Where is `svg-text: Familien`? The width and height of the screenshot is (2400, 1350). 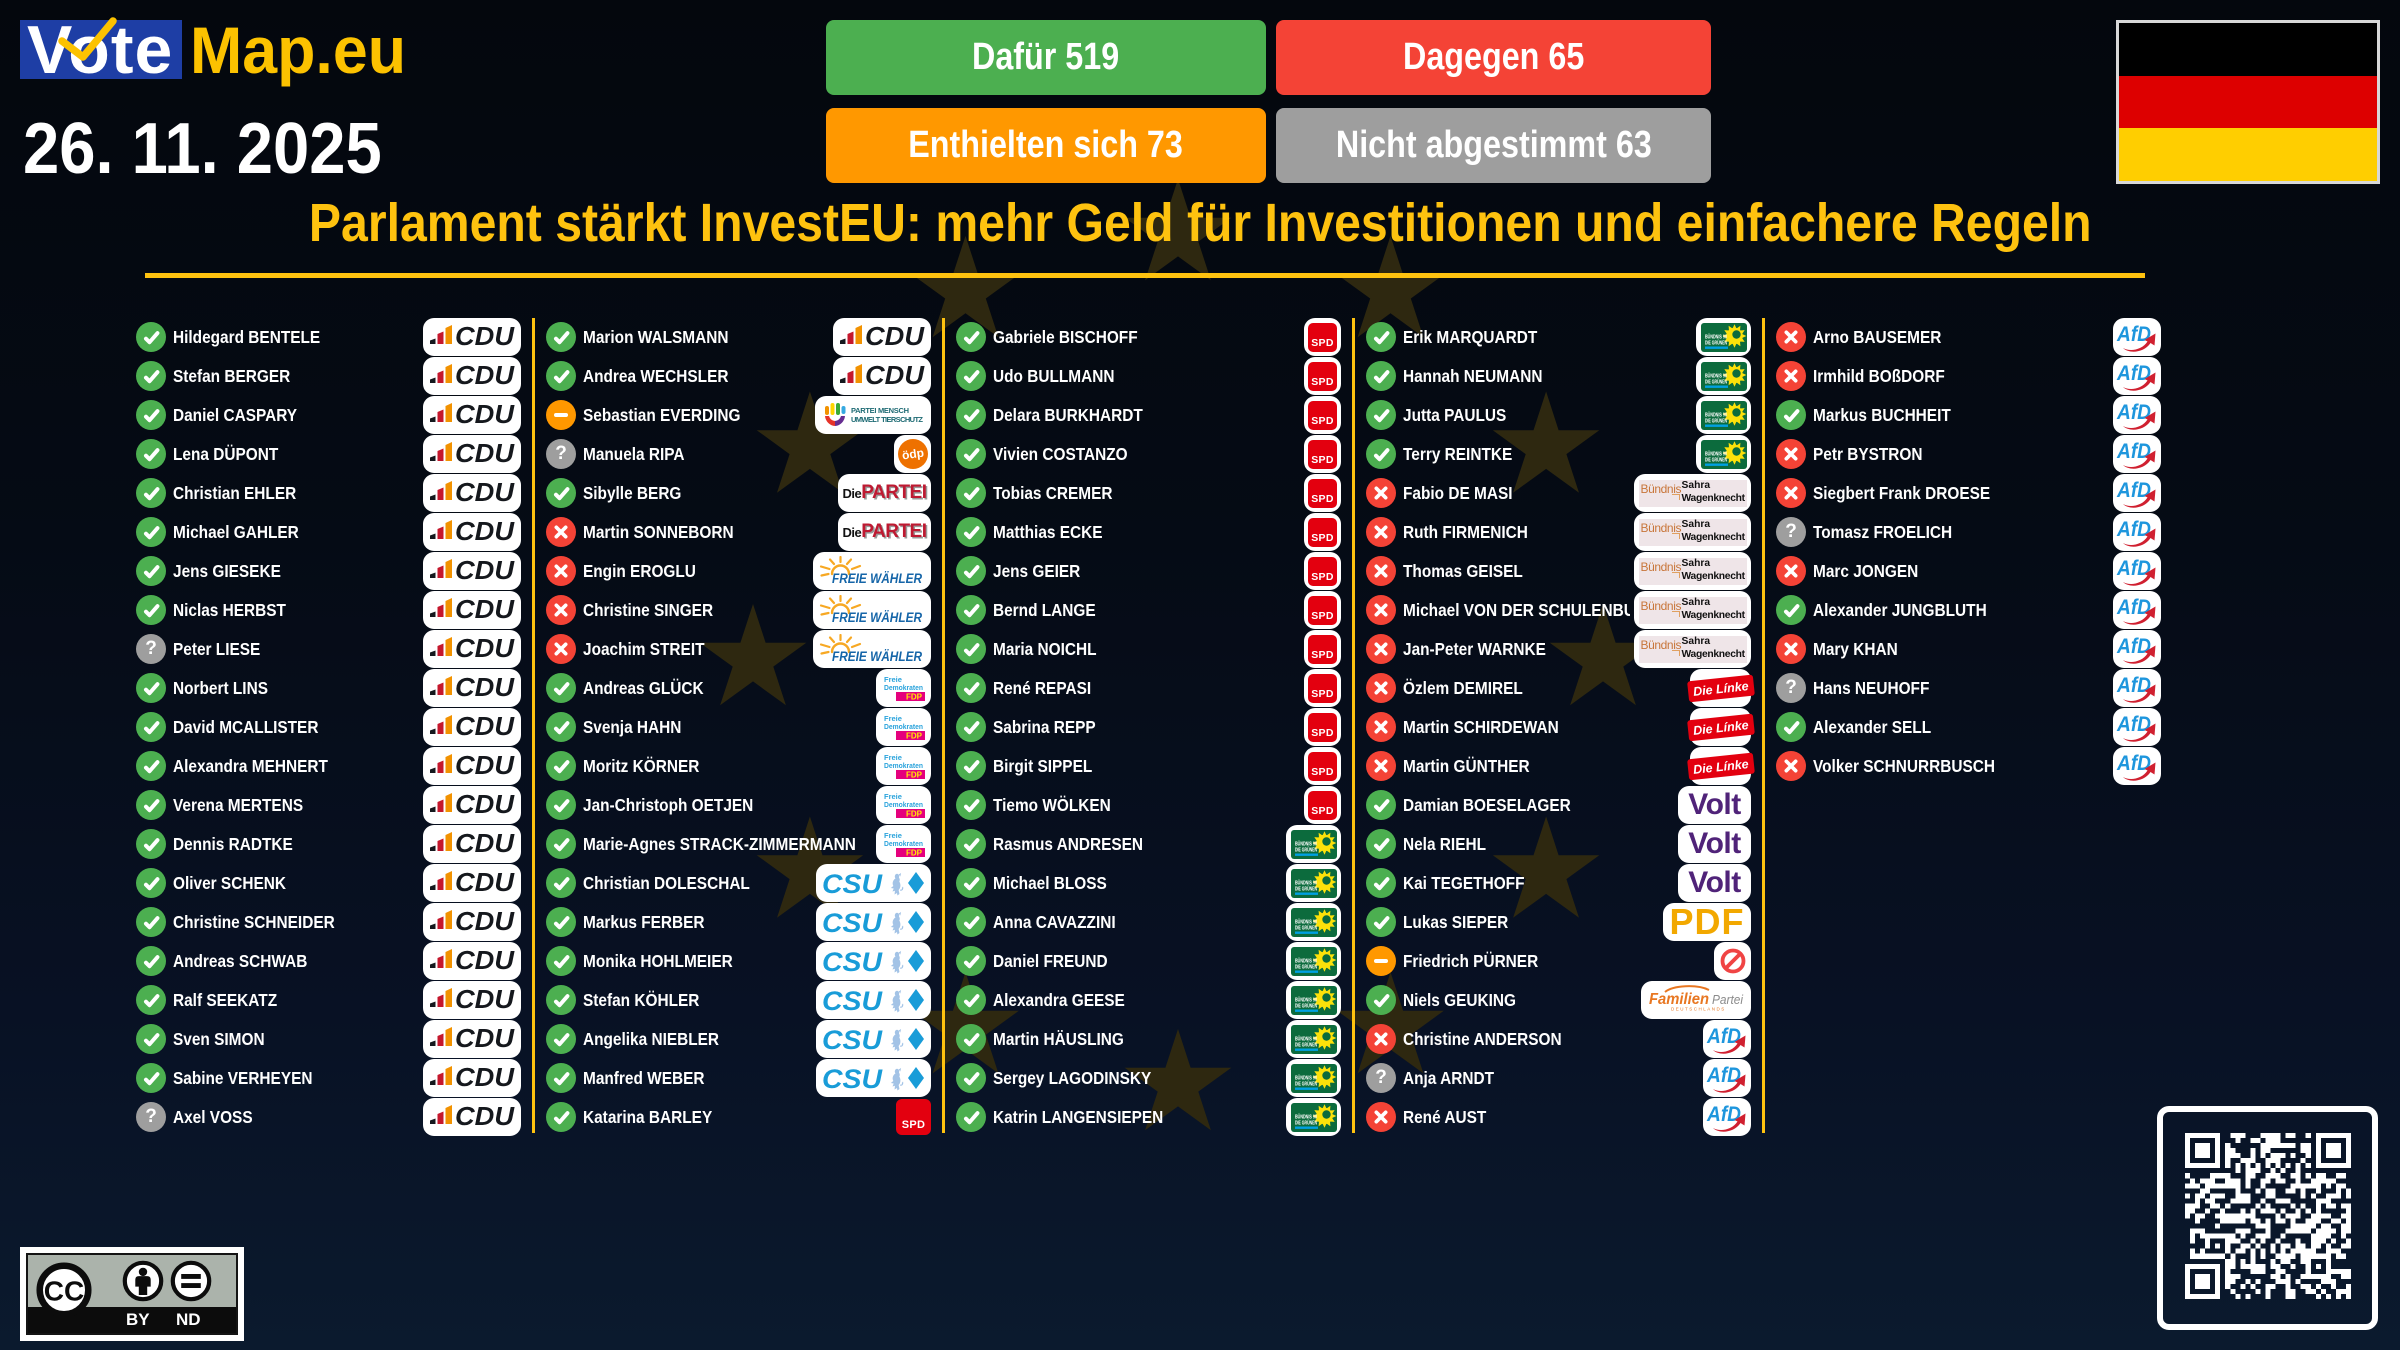 svg-text: Familien is located at coordinates (1679, 999).